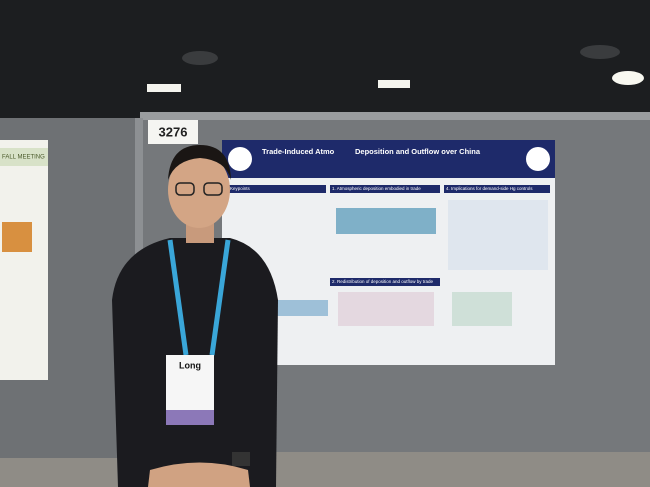  I want to click on lanyard, so click(199, 297).